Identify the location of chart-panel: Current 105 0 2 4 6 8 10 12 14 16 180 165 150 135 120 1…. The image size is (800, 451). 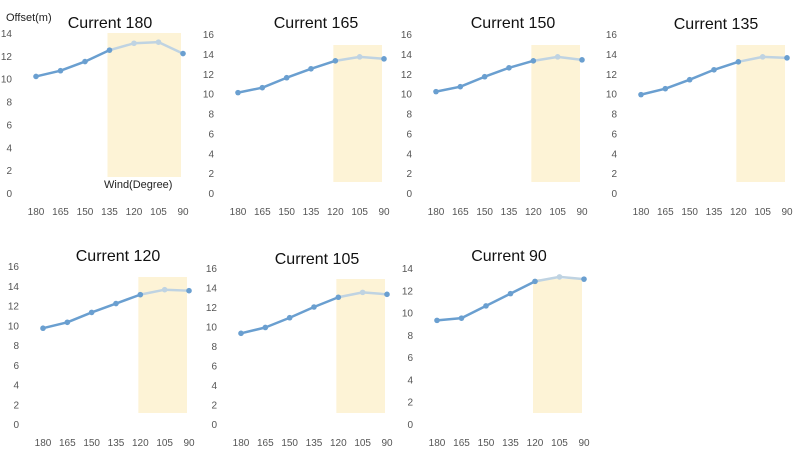
(299, 350).